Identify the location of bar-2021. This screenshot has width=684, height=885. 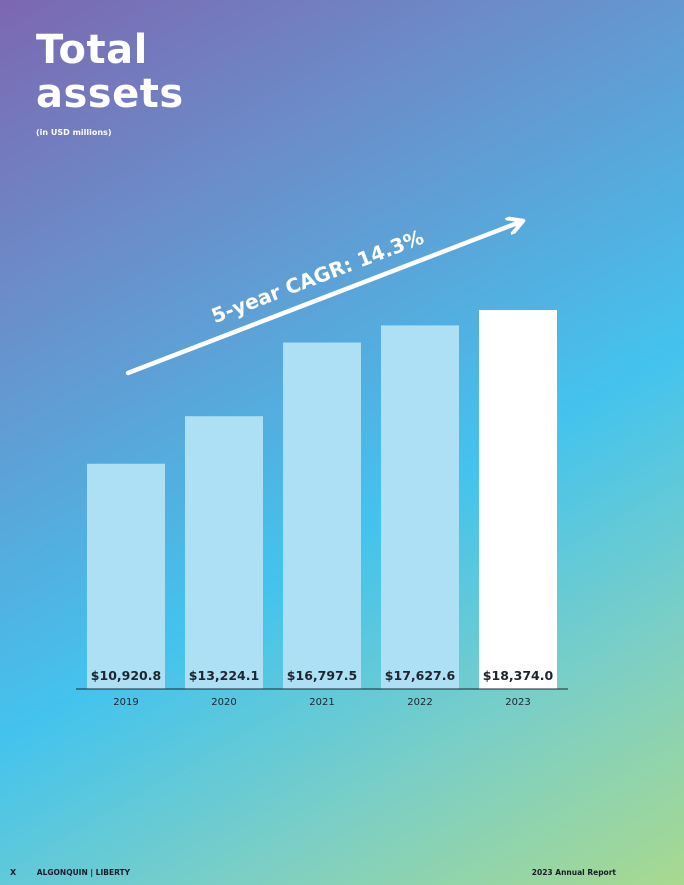
(322, 515).